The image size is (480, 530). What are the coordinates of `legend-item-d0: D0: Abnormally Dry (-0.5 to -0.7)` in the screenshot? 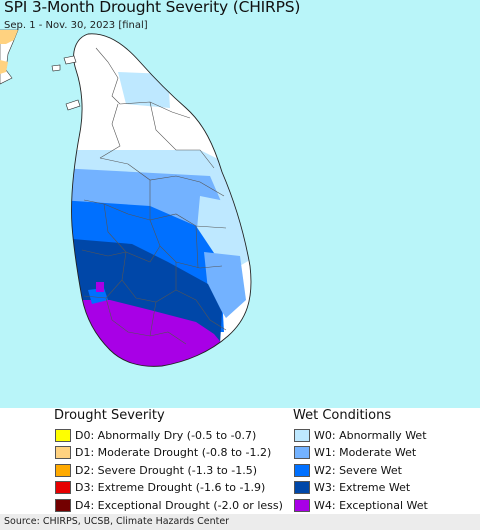 It's located at (169, 435).